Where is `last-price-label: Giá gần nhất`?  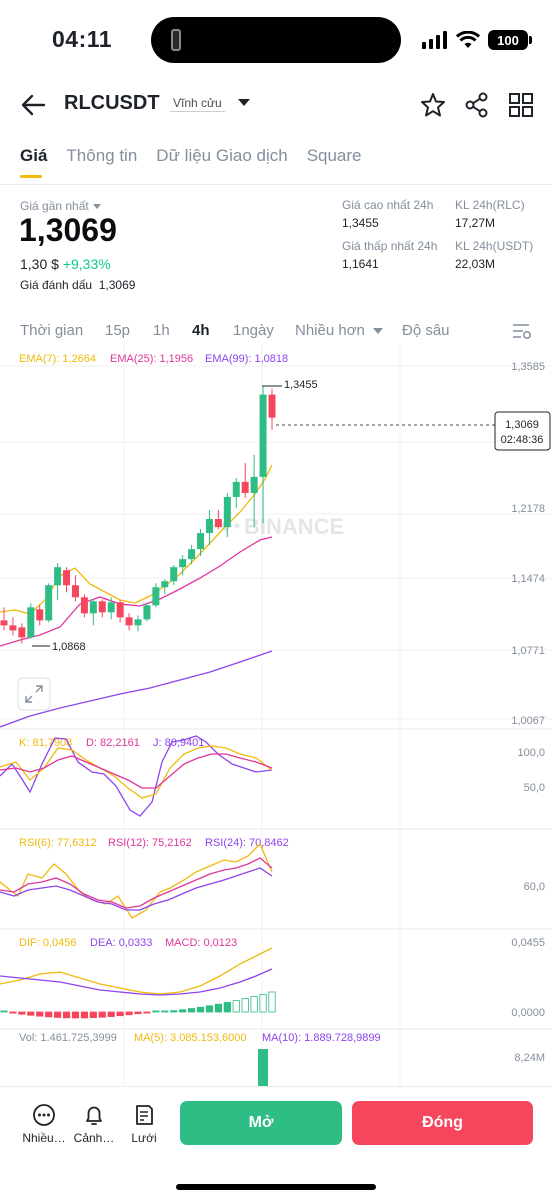
last-price-label: Giá gần nhất is located at coordinates (60, 206).